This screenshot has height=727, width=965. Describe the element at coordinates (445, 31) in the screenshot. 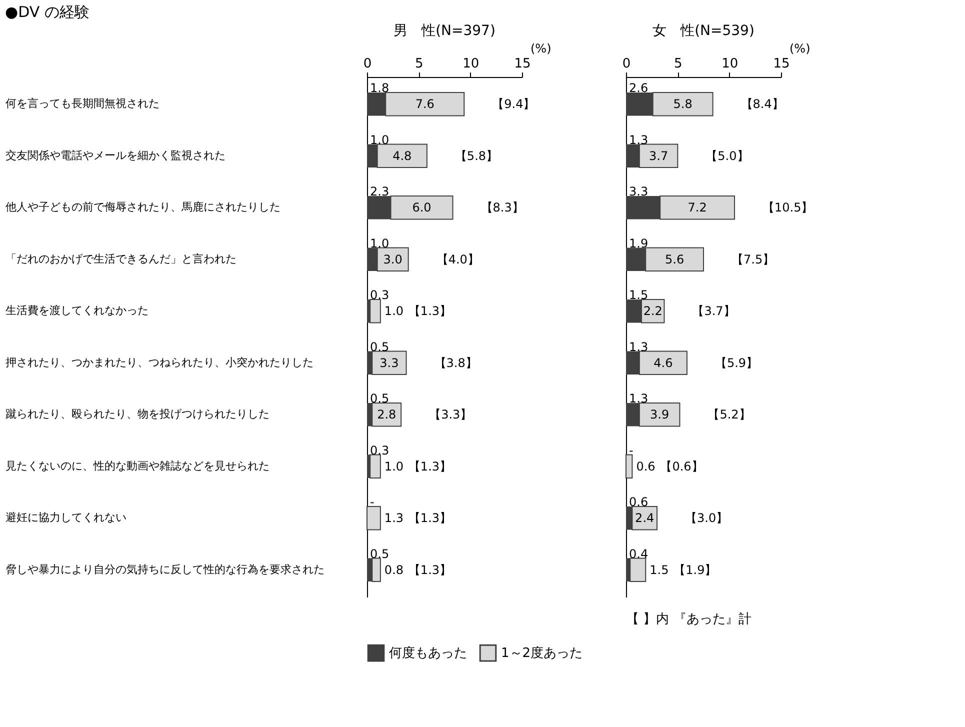

I see `chart-subtitle: 男 性(N=397)` at that location.